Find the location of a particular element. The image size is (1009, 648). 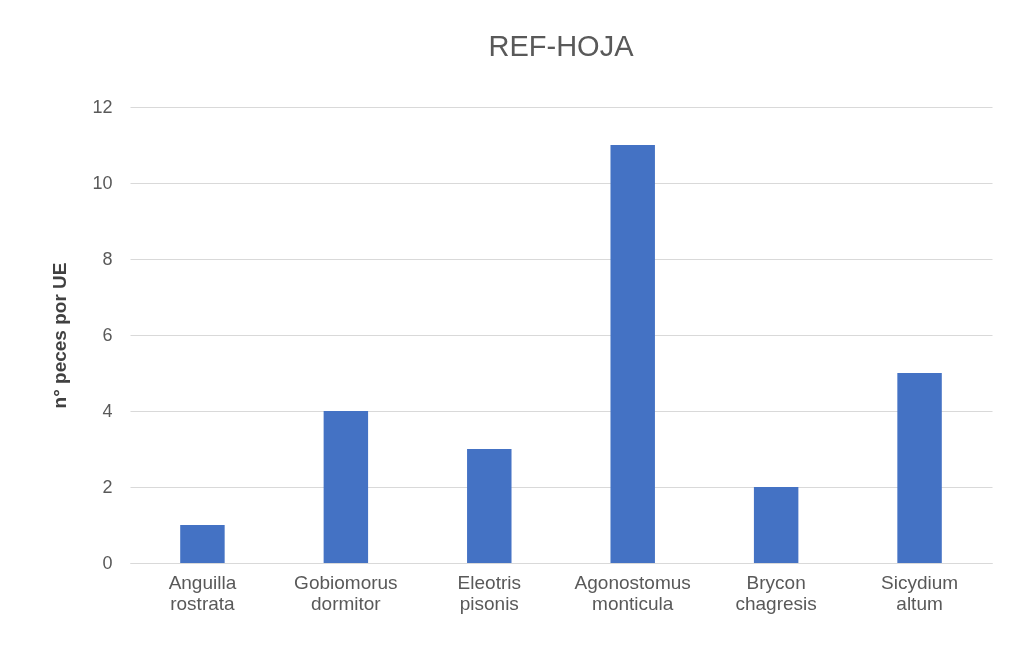

y-axis-title: n° peces por UE is located at coordinates (60, 335).